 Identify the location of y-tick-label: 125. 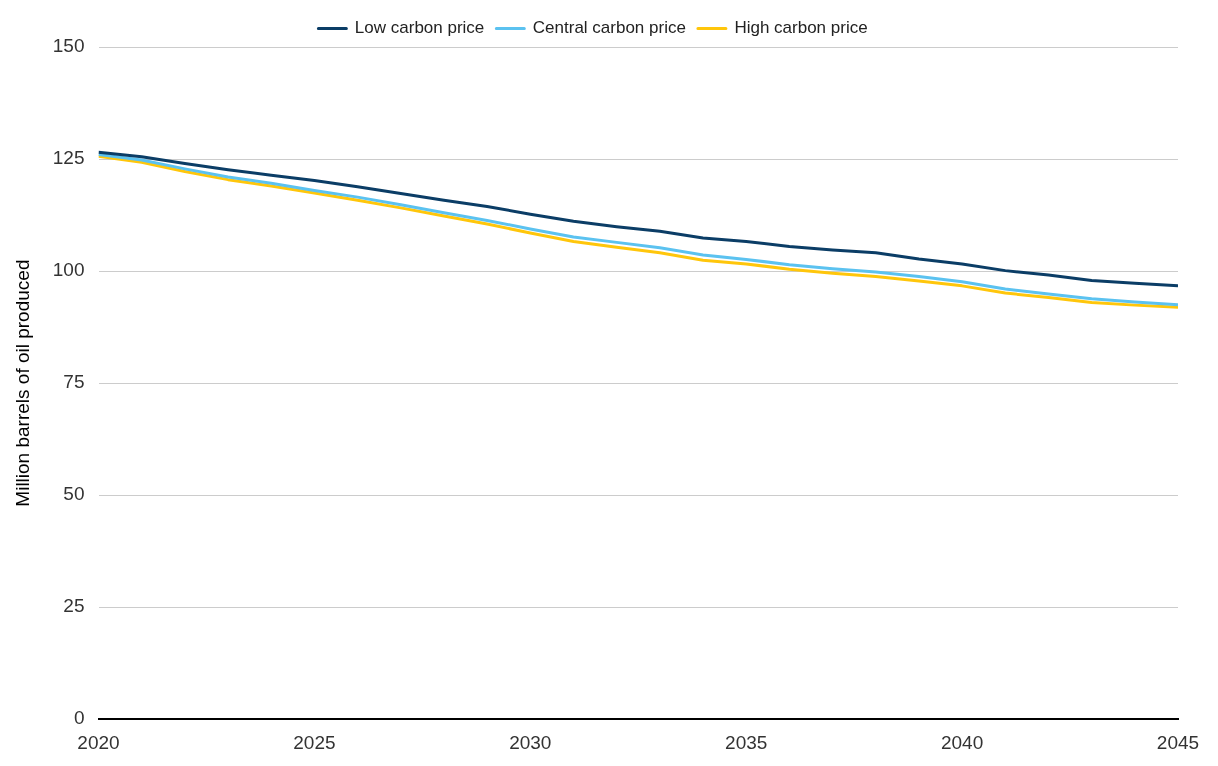
(68, 158).